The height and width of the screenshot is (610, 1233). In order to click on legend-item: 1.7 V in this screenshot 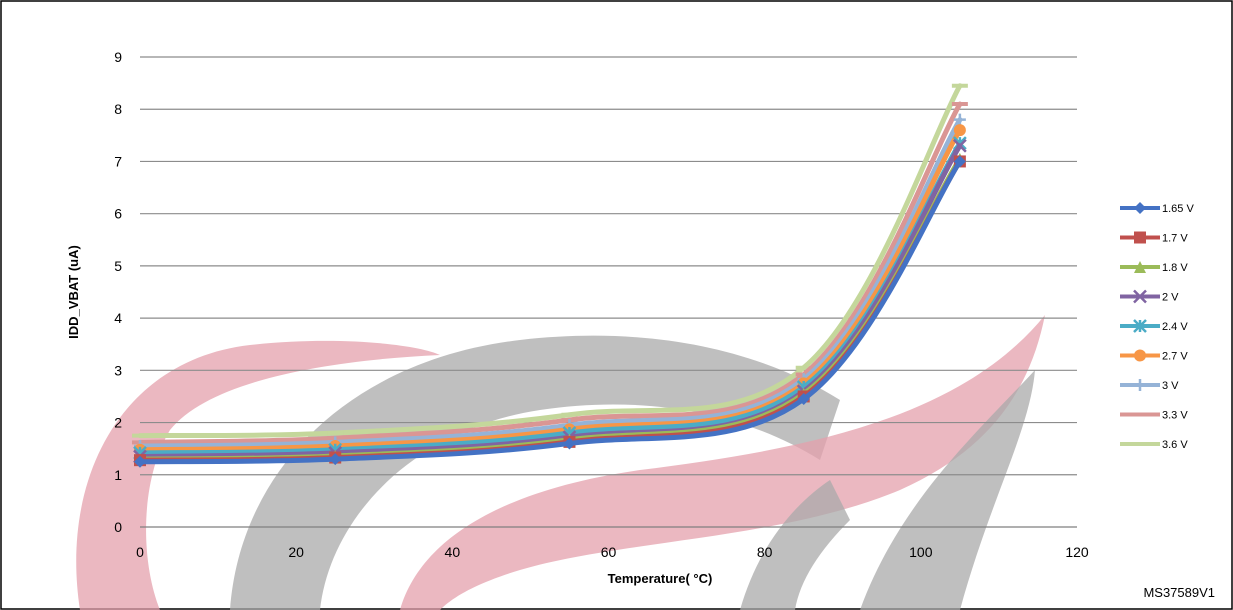, I will do `click(1154, 238)`.